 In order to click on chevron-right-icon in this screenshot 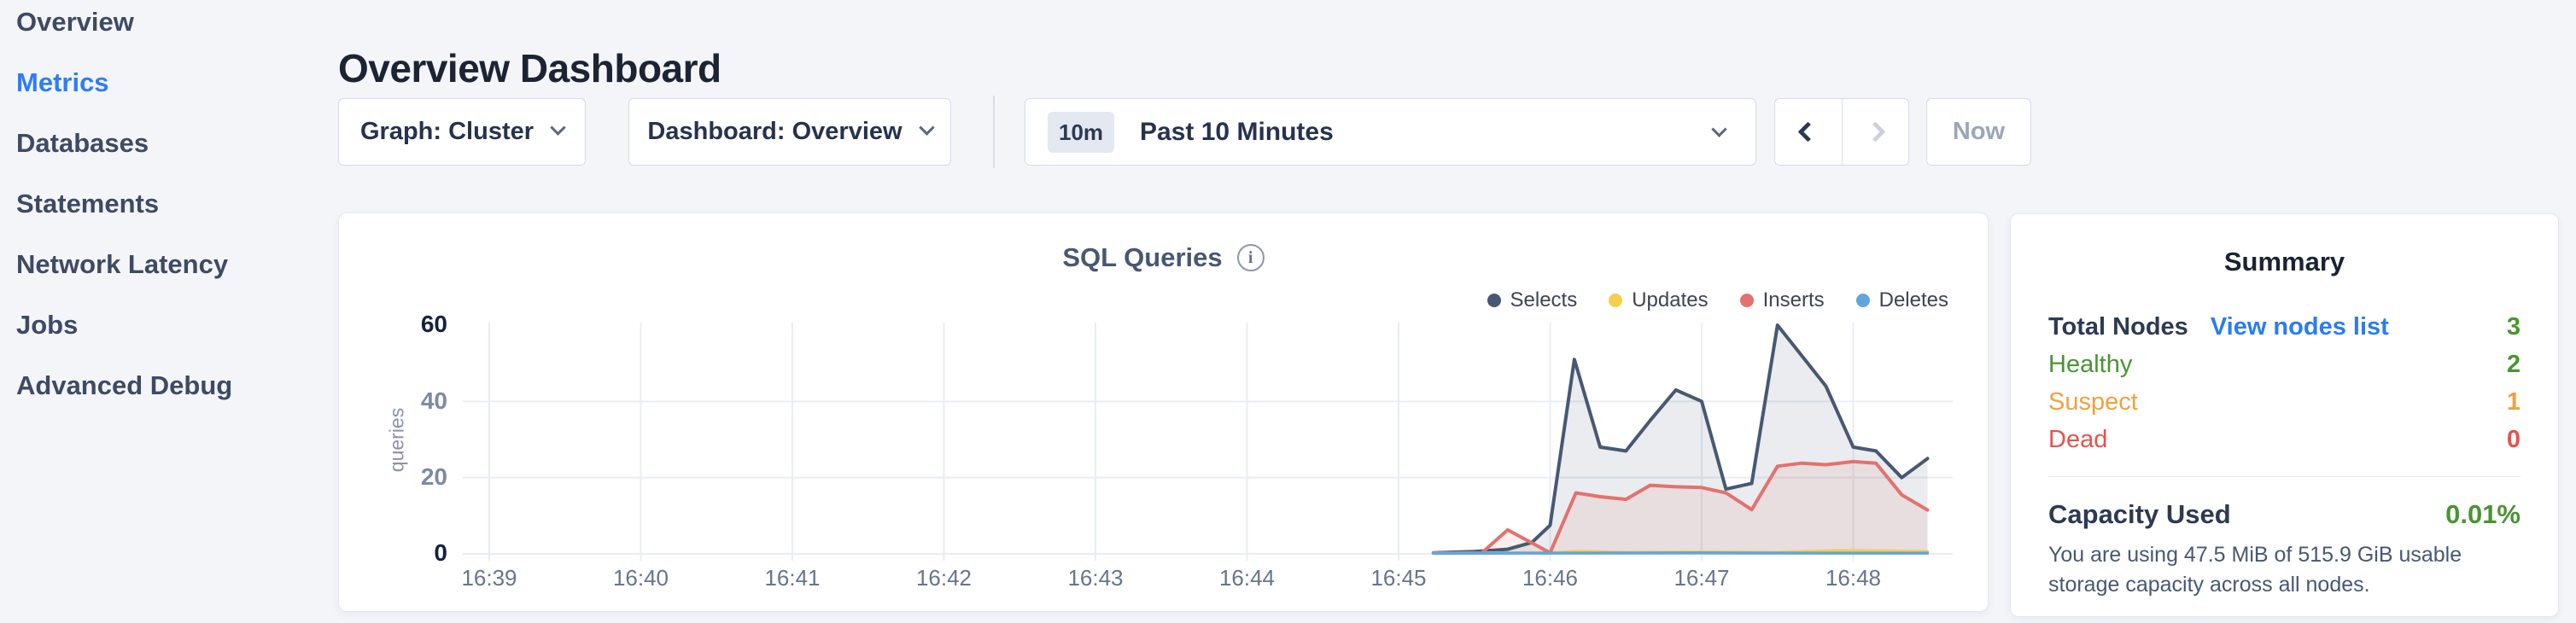, I will do `click(1875, 132)`.